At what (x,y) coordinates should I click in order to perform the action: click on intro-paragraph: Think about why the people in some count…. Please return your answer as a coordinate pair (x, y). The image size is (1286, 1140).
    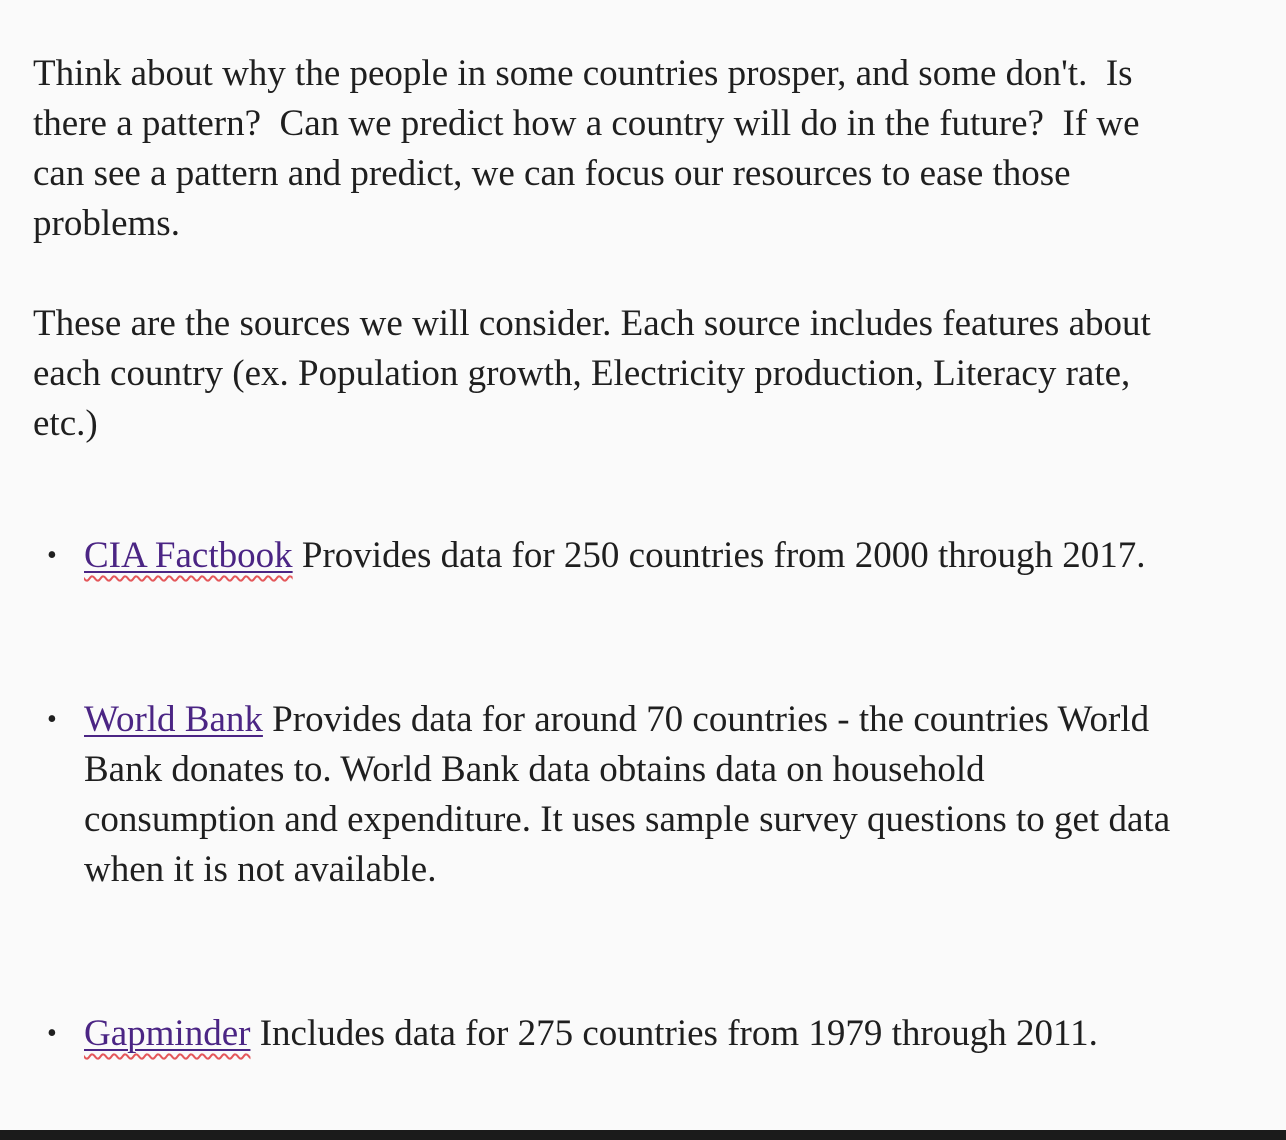
    Looking at the image, I should click on (591, 148).